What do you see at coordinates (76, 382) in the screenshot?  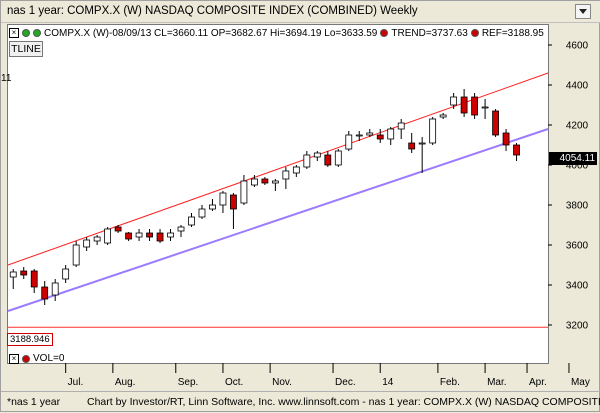 I see `x-tick-label: Jul.` at bounding box center [76, 382].